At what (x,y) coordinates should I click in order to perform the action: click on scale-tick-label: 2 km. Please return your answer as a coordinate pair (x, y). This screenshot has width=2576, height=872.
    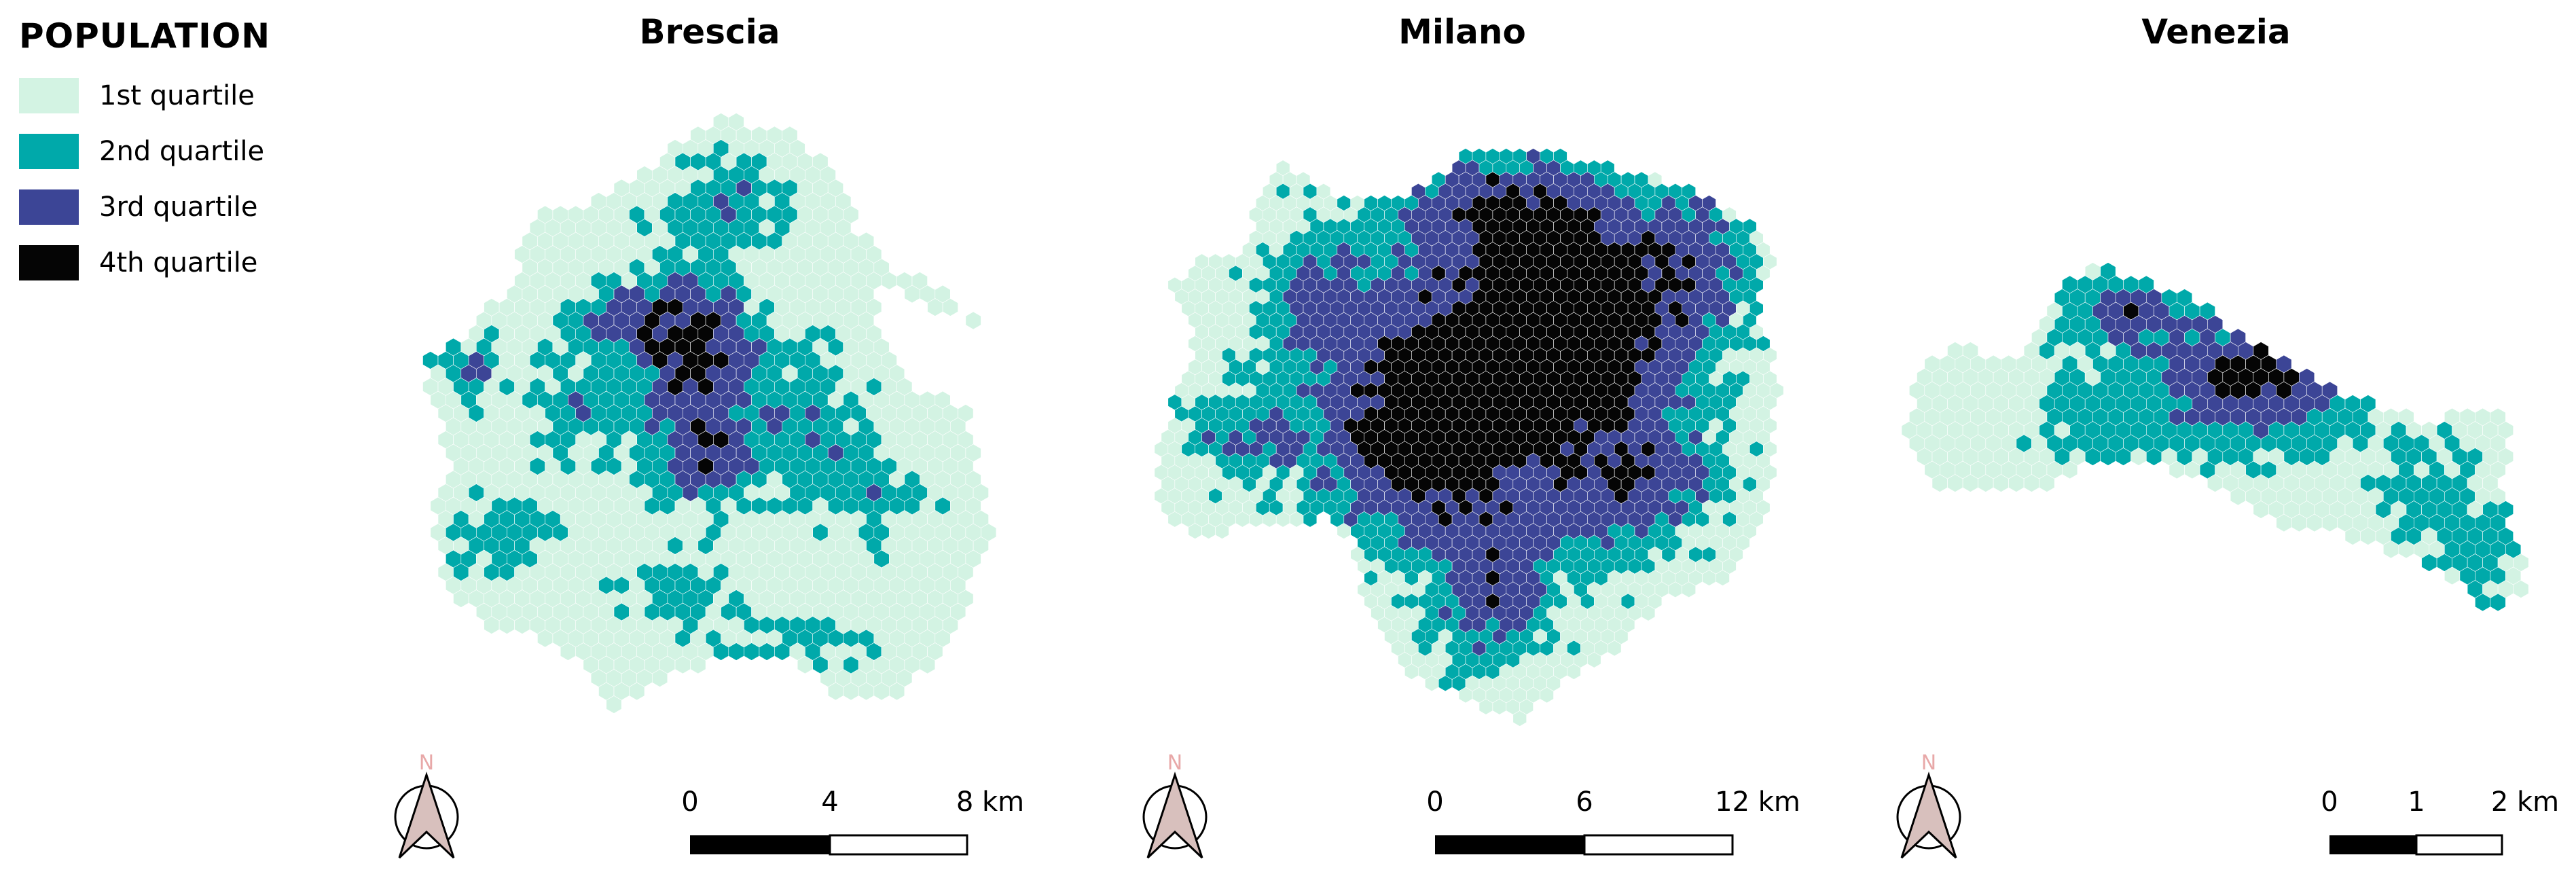
    Looking at the image, I should click on (2525, 802).